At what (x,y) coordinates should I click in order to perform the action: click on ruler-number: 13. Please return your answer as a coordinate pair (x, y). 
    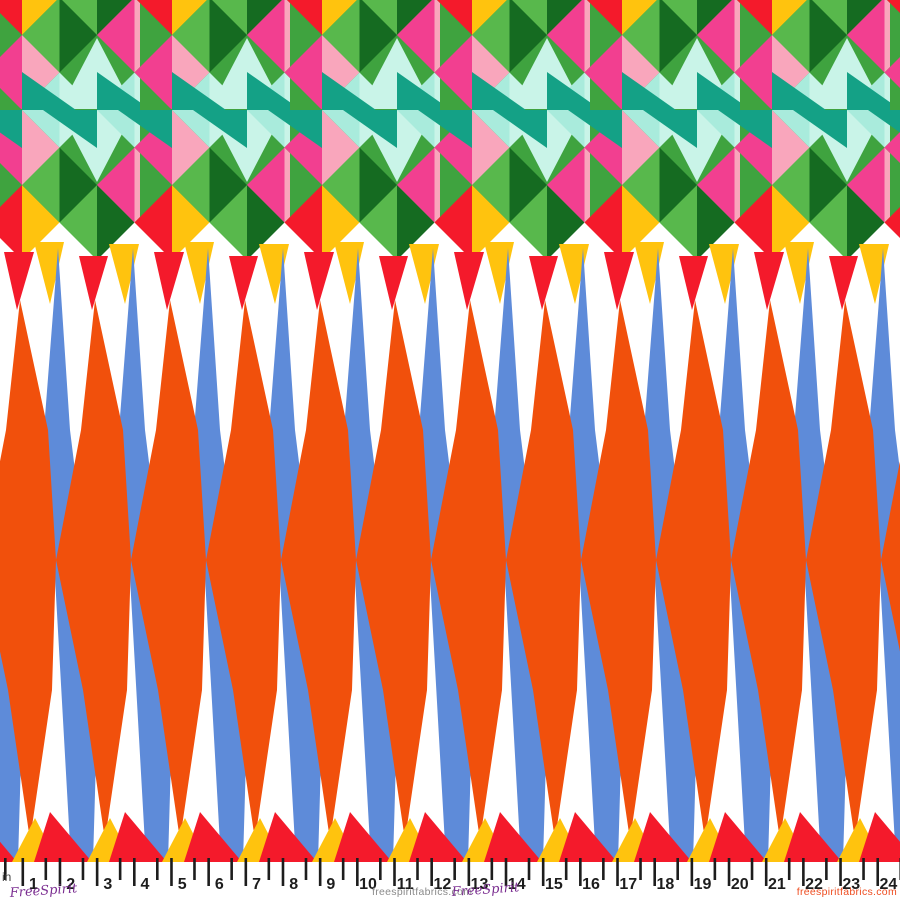
    Looking at the image, I should click on (480, 884).